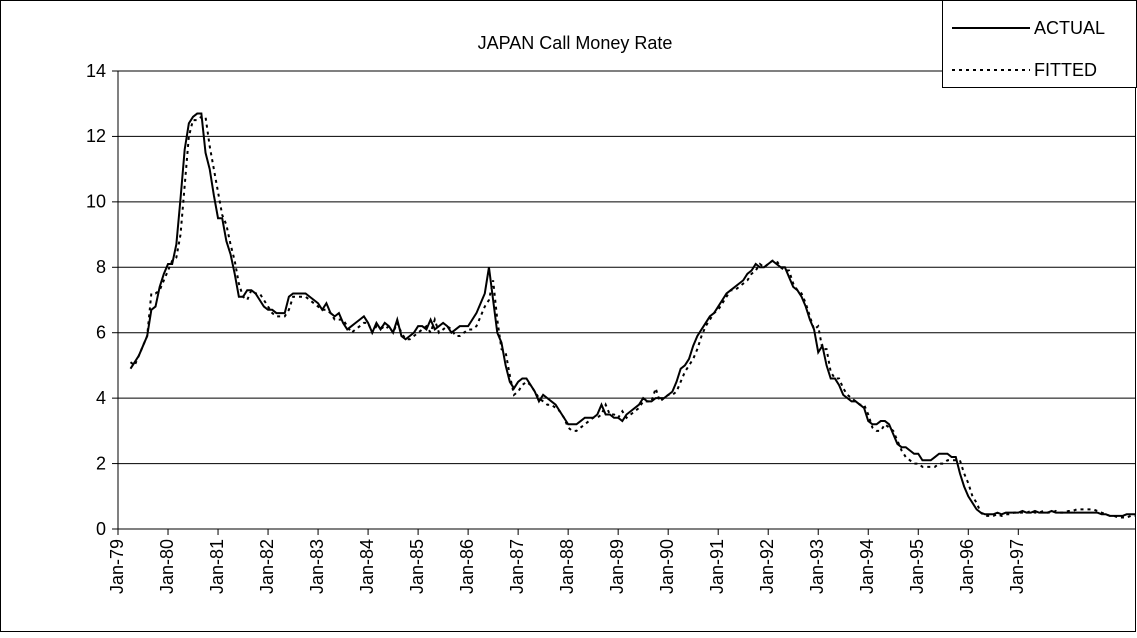  What do you see at coordinates (467, 566) in the screenshot?
I see `x-tick-label: Jan-86` at bounding box center [467, 566].